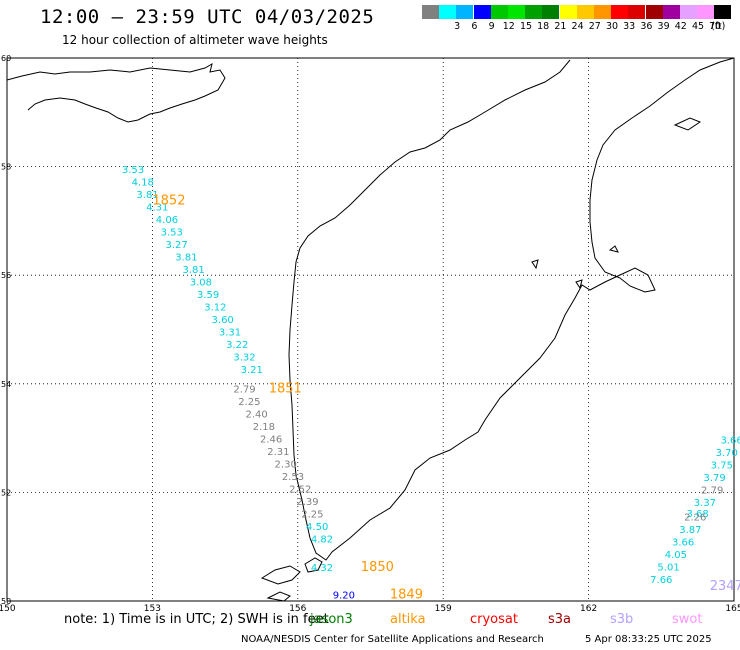  What do you see at coordinates (252, 370) in the screenshot?
I see `wave-height-value: 3.21` at bounding box center [252, 370].